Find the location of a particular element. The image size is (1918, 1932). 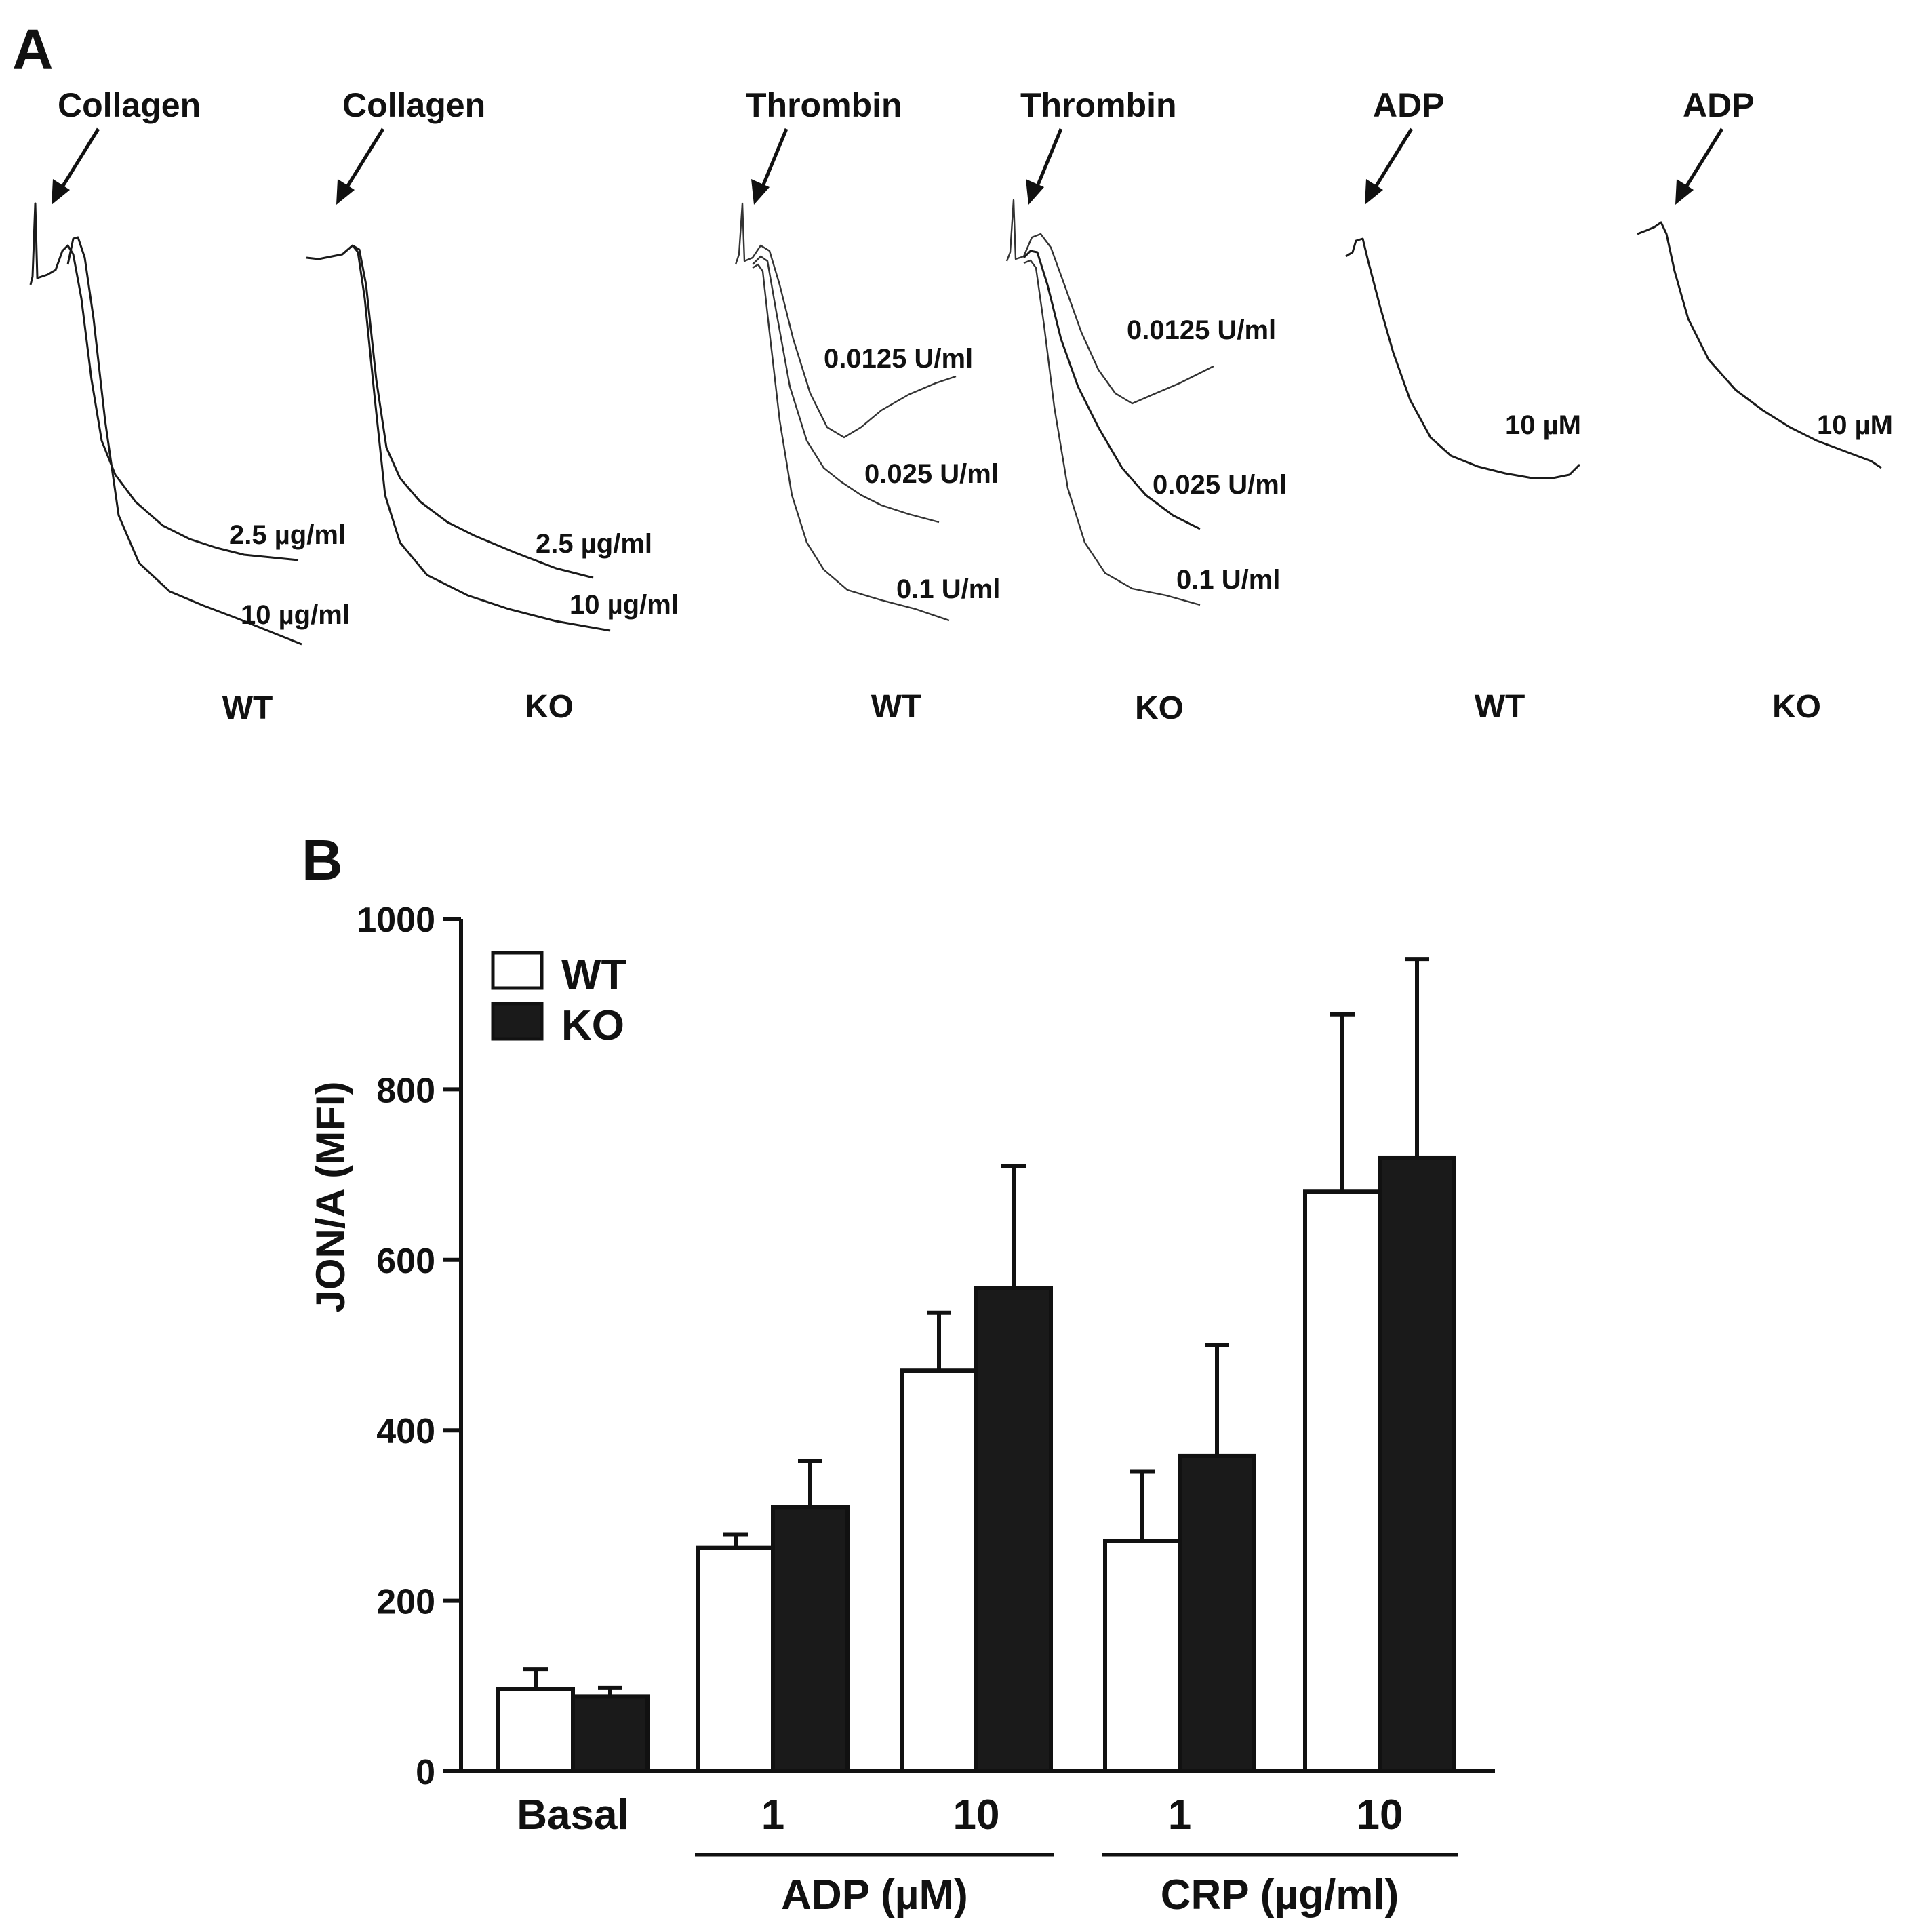

aggregation-group-adp-wt: ADP 10 µM WT is located at coordinates (1463, 405).